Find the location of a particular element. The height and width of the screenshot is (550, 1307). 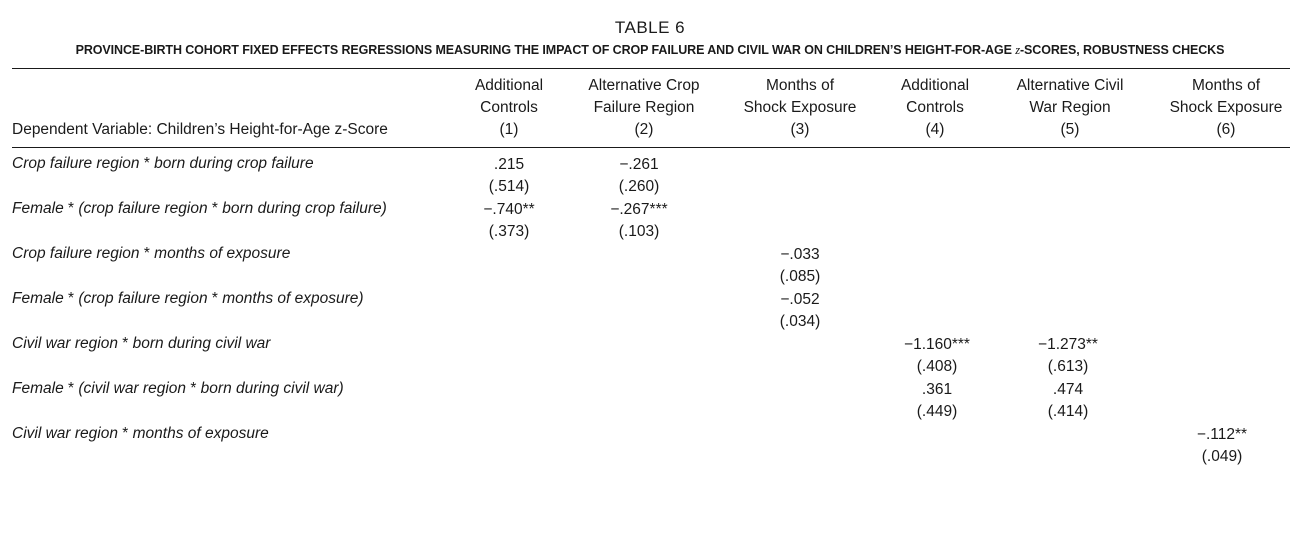

column-header-6: Months of Shock Exposure (6) is located at coordinates (1226, 108).